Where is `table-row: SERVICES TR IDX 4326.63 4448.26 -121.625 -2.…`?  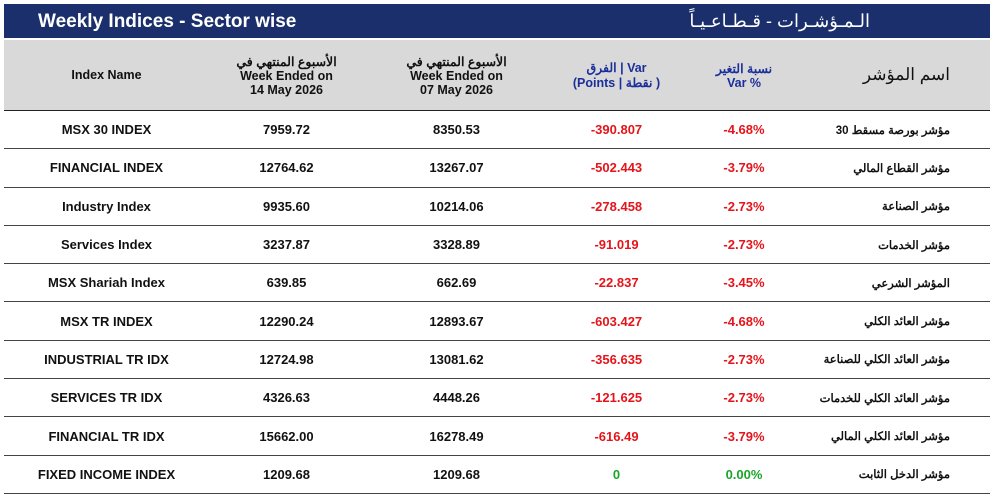
table-row: SERVICES TR IDX 4326.63 4448.26 -121.625 -2.… is located at coordinates (497, 398).